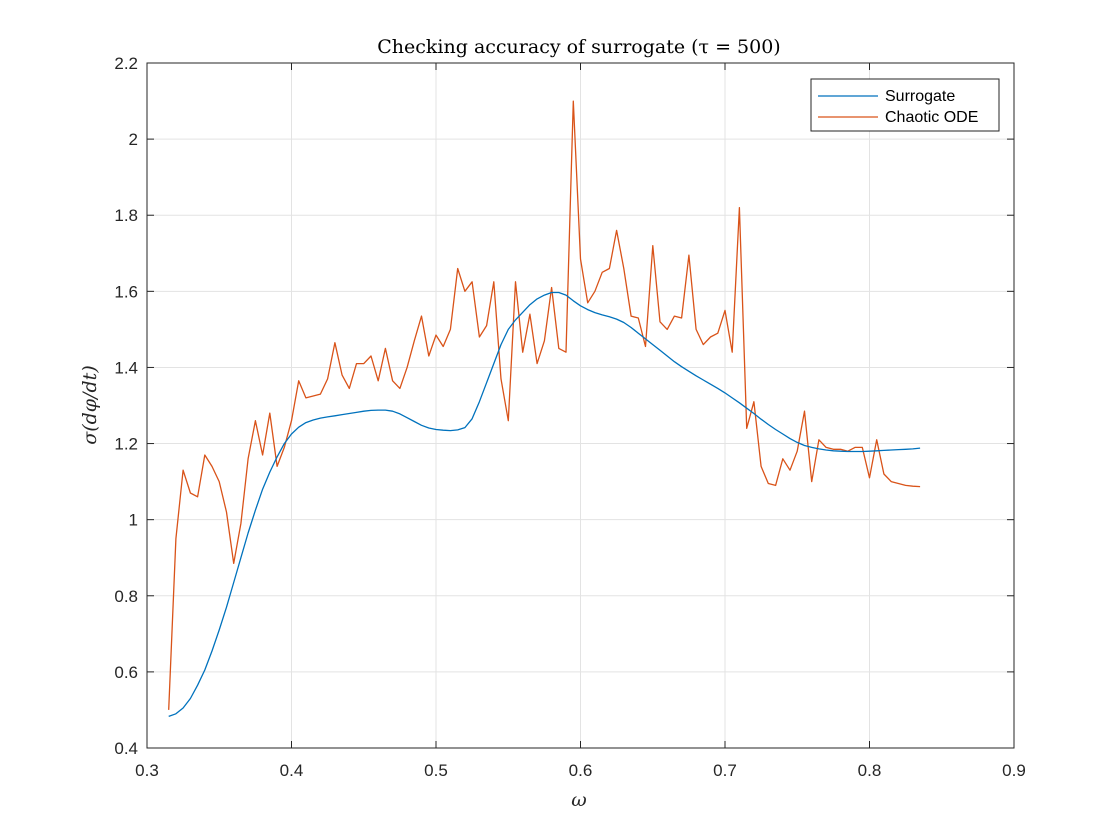 The height and width of the screenshot is (840, 1120). Describe the element at coordinates (920, 96) in the screenshot. I see `legend-label-surrogate: Surrogate` at that location.